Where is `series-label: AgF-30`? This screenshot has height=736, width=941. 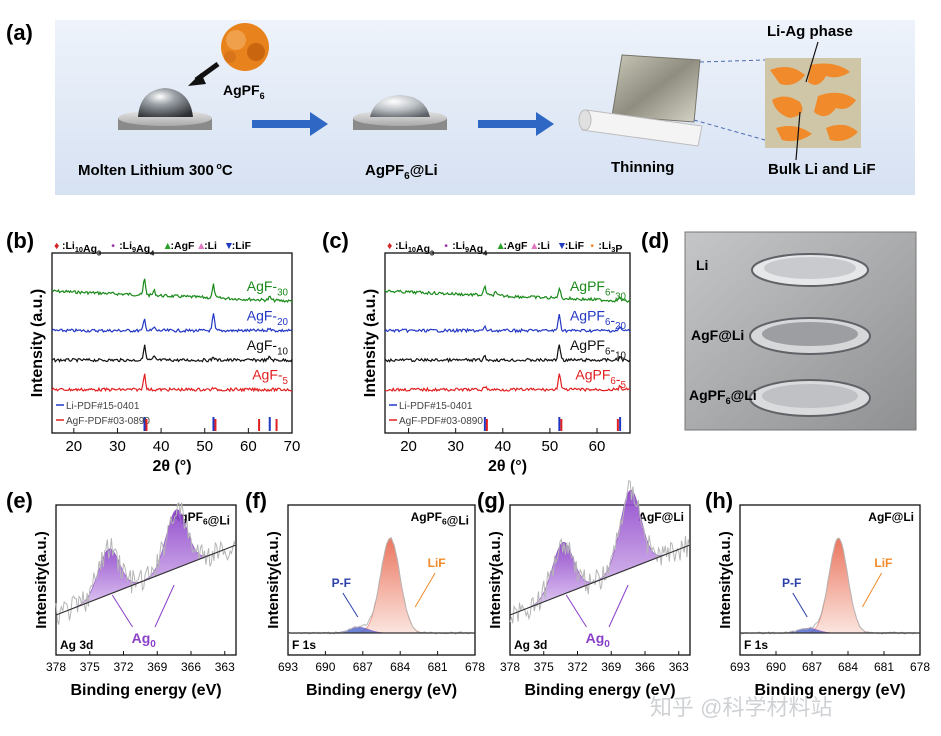 series-label: AgF-30 is located at coordinates (268, 288).